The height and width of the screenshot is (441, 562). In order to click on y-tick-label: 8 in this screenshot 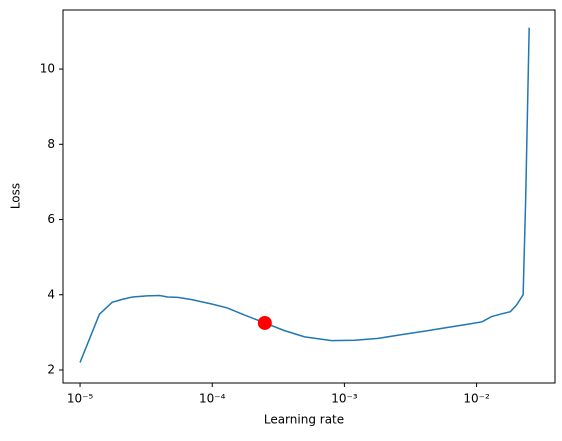, I will do `click(51, 144)`.